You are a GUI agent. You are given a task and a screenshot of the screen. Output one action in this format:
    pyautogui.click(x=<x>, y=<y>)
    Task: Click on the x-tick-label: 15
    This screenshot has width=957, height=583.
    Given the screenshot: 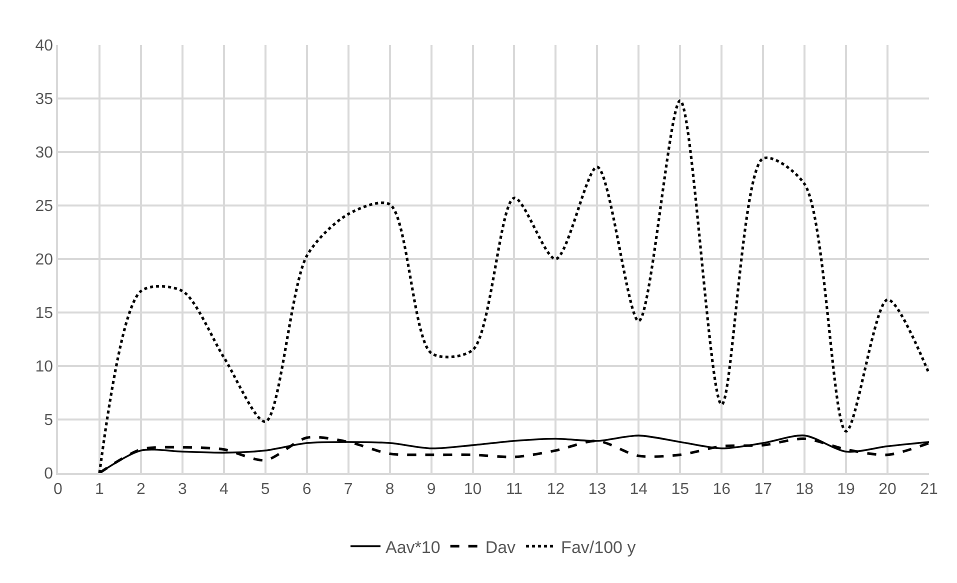 What is the action you would take?
    pyautogui.click(x=680, y=489)
    